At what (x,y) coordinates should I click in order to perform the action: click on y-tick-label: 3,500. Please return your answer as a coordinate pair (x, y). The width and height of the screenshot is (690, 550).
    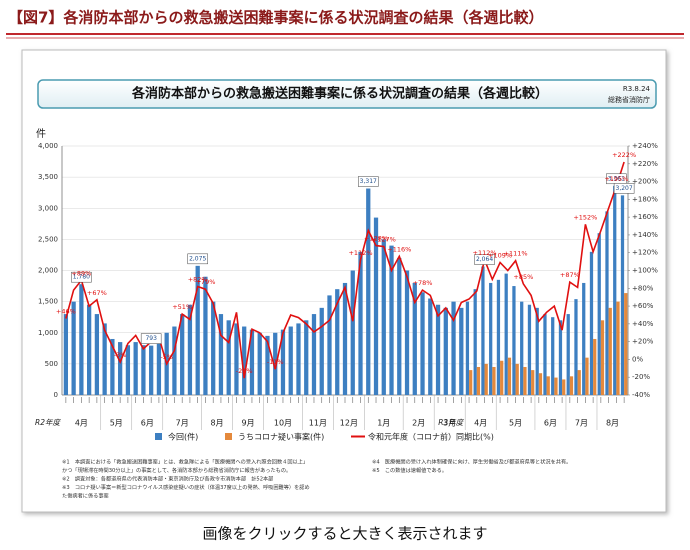
    Looking at the image, I should click on (48, 177).